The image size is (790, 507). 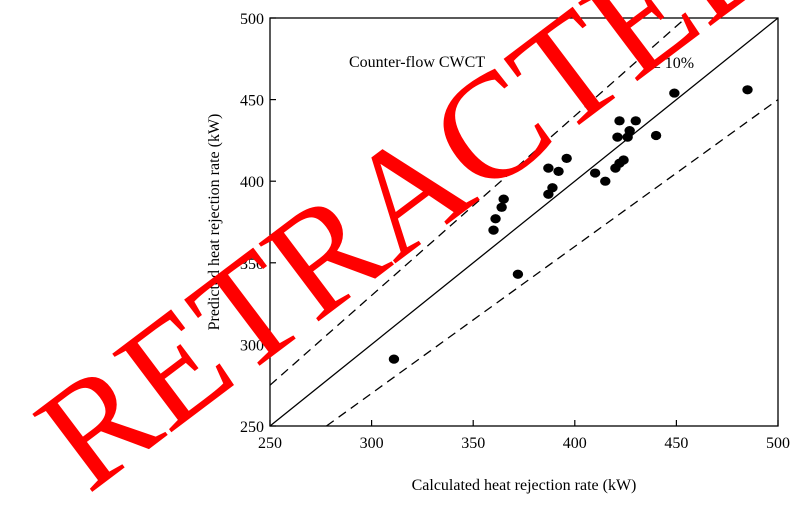 What do you see at coordinates (473, 443) in the screenshot?
I see `x-tick-label-2: 350` at bounding box center [473, 443].